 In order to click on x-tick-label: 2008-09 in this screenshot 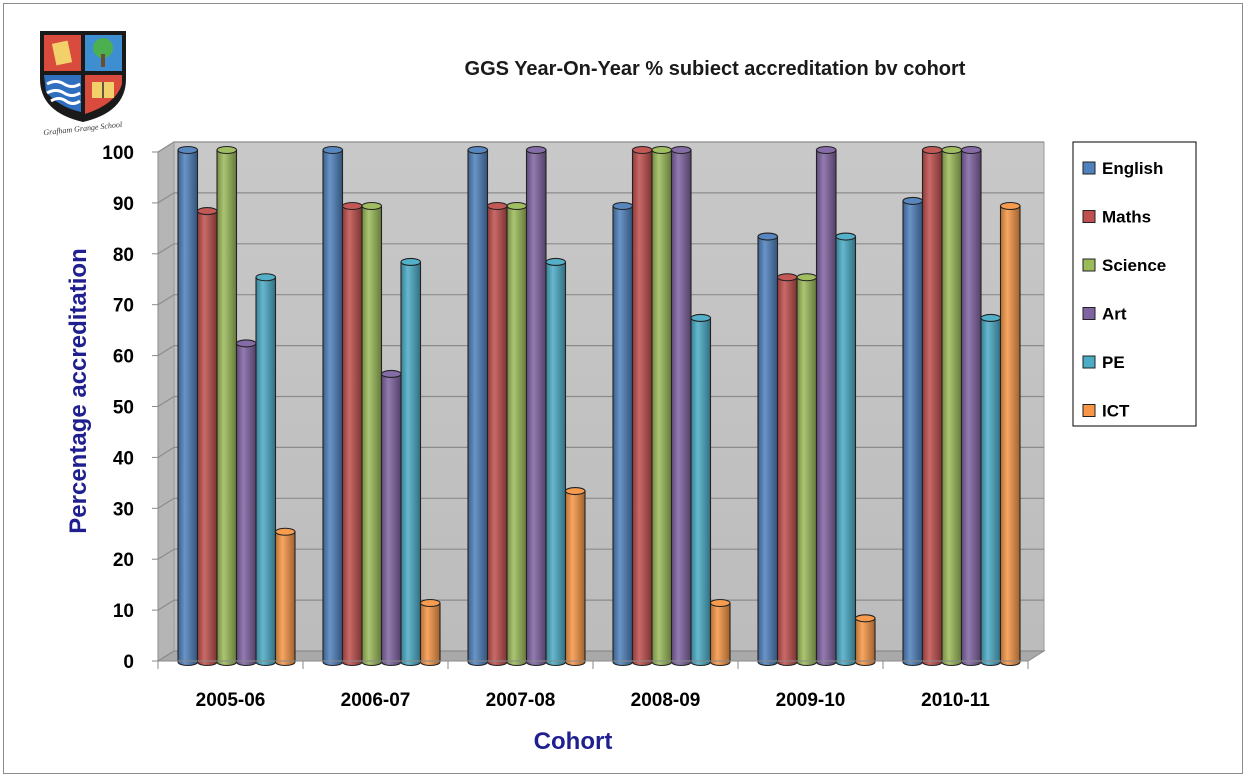, I will do `click(666, 700)`.